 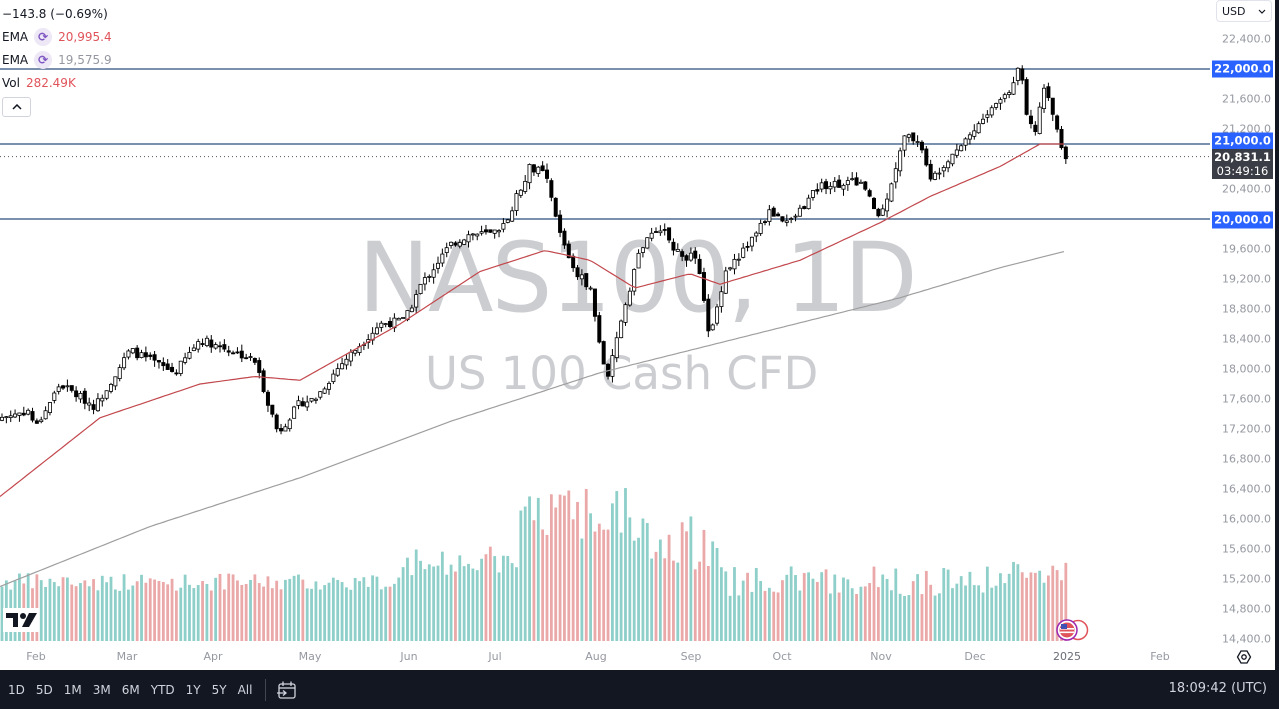 What do you see at coordinates (287, 690) in the screenshot?
I see `go-to-date-icon` at bounding box center [287, 690].